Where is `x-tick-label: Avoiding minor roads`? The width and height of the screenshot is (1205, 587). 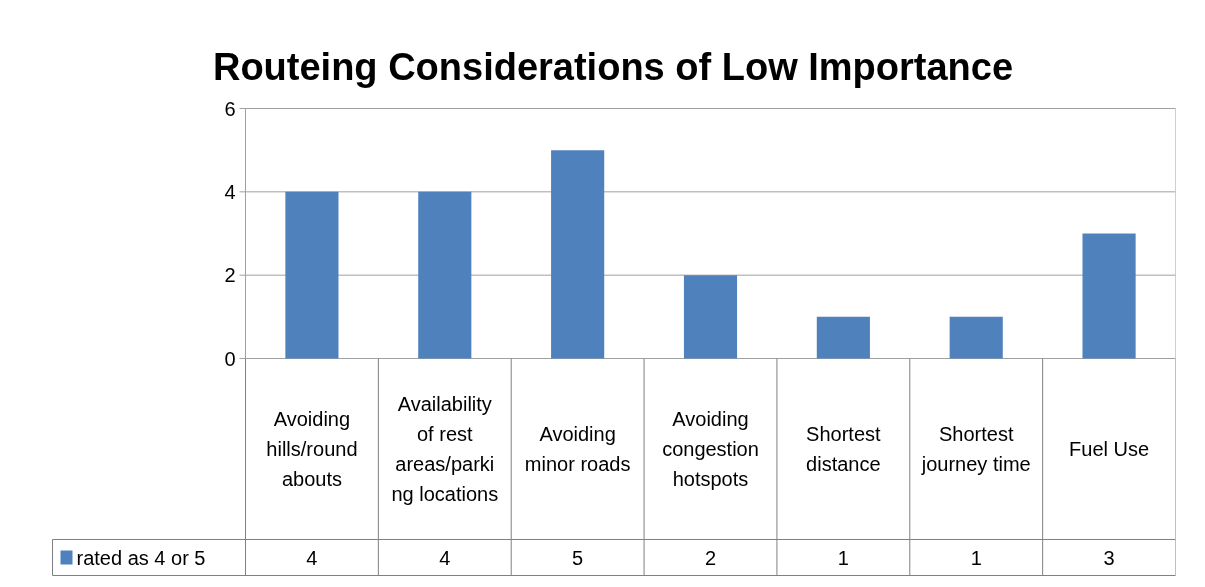 x-tick-label: Avoiding minor roads is located at coordinates (577, 449).